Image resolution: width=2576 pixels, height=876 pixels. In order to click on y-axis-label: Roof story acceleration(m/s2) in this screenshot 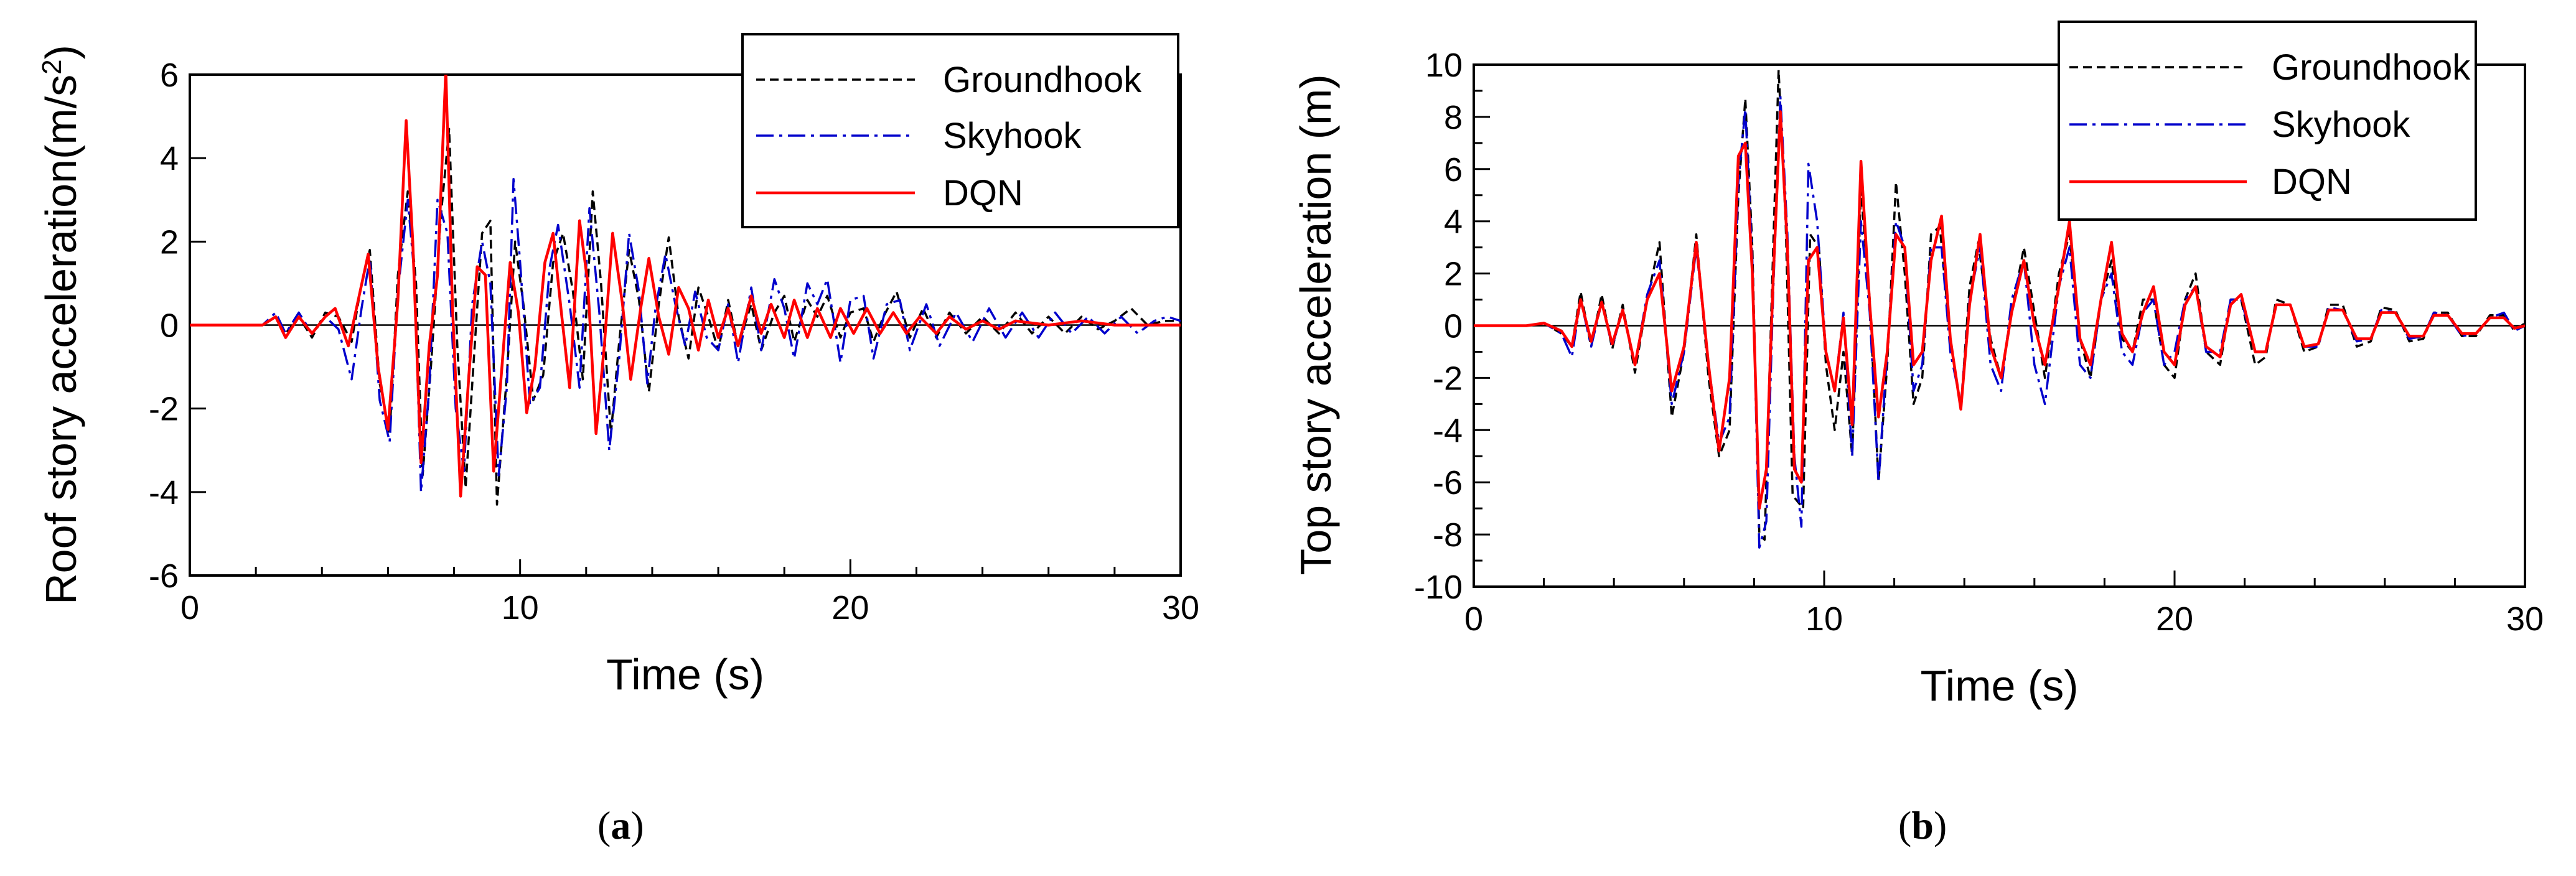, I will do `click(61, 325)`.